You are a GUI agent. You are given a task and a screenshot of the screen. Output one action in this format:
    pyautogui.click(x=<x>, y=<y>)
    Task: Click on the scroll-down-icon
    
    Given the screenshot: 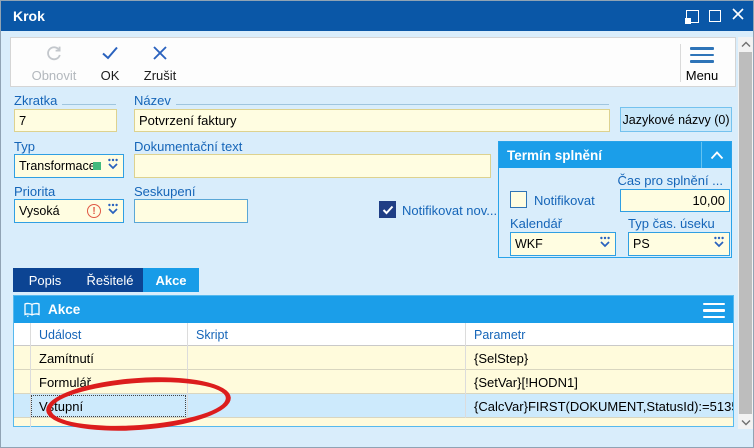 What is the action you would take?
    pyautogui.click(x=745, y=422)
    